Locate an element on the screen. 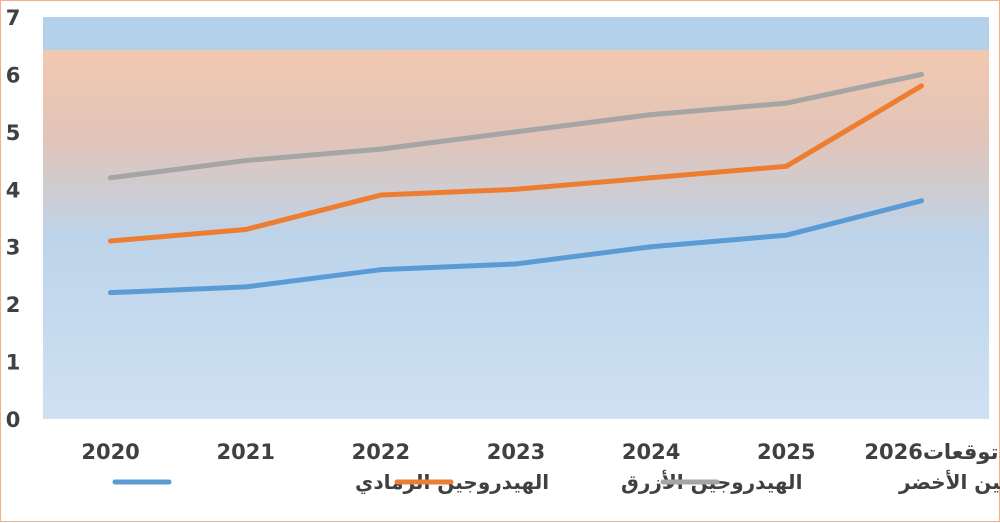 This screenshot has height=523, width=1000. x-tick-label: توقعات2026 is located at coordinates (931, 452).